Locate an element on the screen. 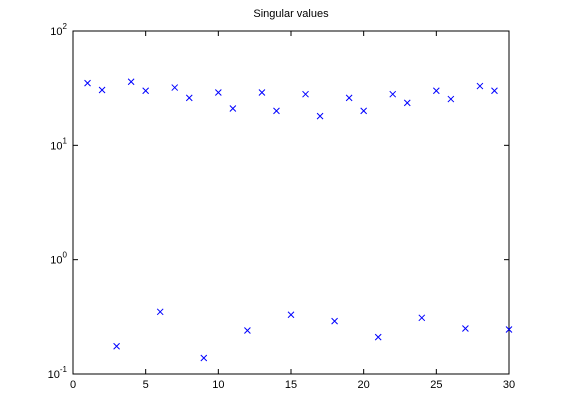  y-tick-label: 10¹ is located at coordinates (58, 144).